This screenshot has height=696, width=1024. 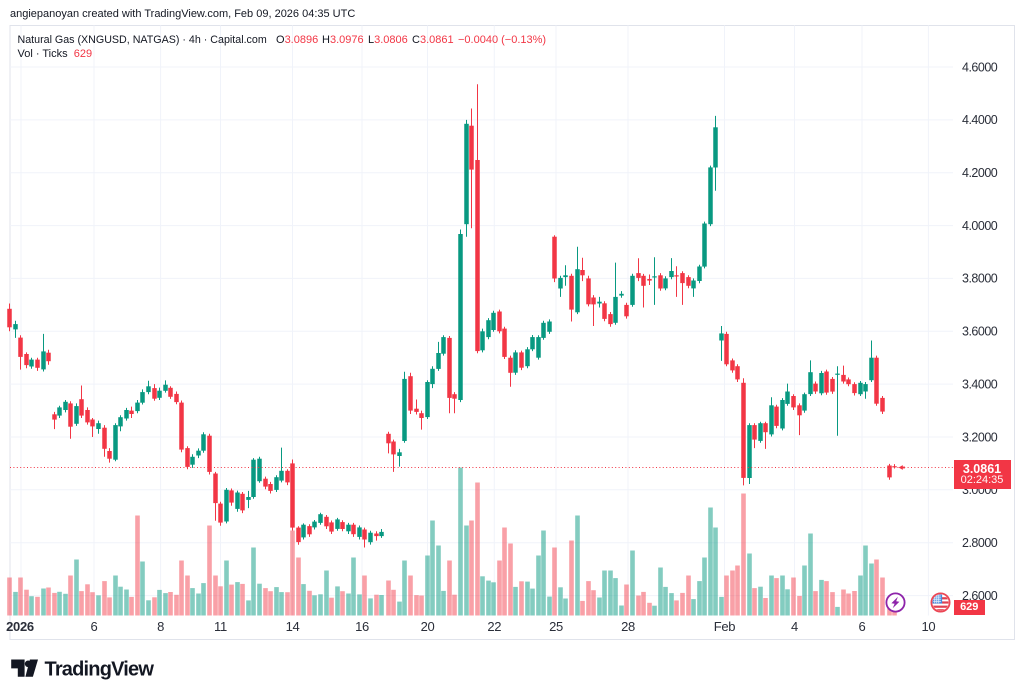 I want to click on svg-text: TradingView, so click(x=100, y=670).